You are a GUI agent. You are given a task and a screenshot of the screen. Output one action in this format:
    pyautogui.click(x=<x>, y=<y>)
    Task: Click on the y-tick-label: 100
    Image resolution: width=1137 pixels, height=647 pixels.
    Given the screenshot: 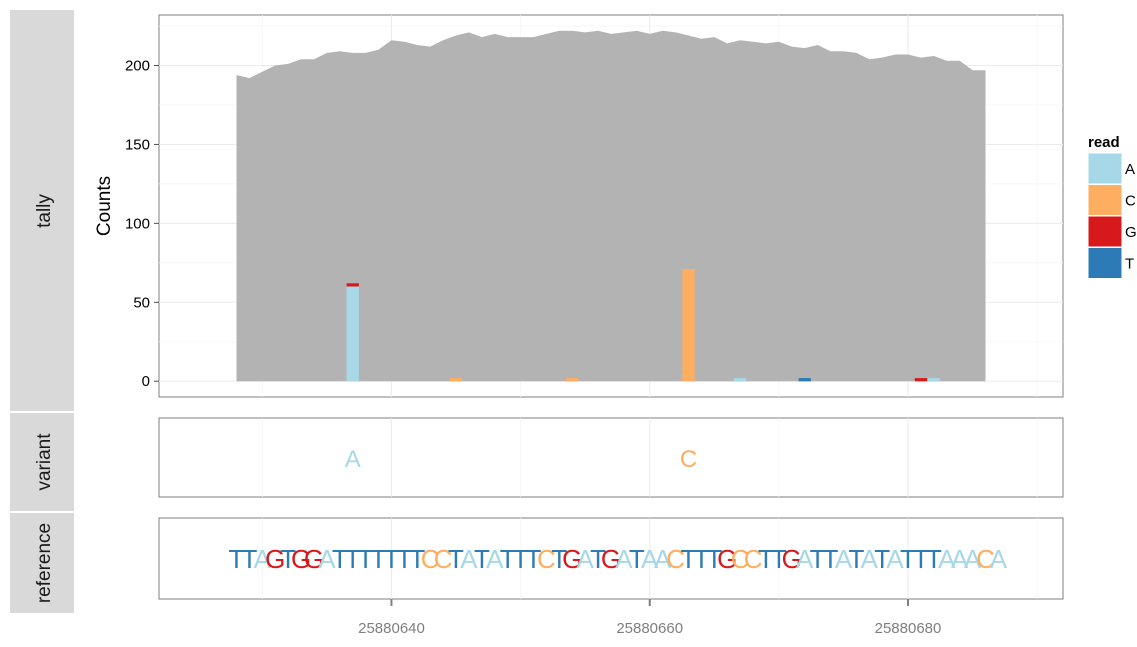 What is the action you would take?
    pyautogui.click(x=137, y=223)
    